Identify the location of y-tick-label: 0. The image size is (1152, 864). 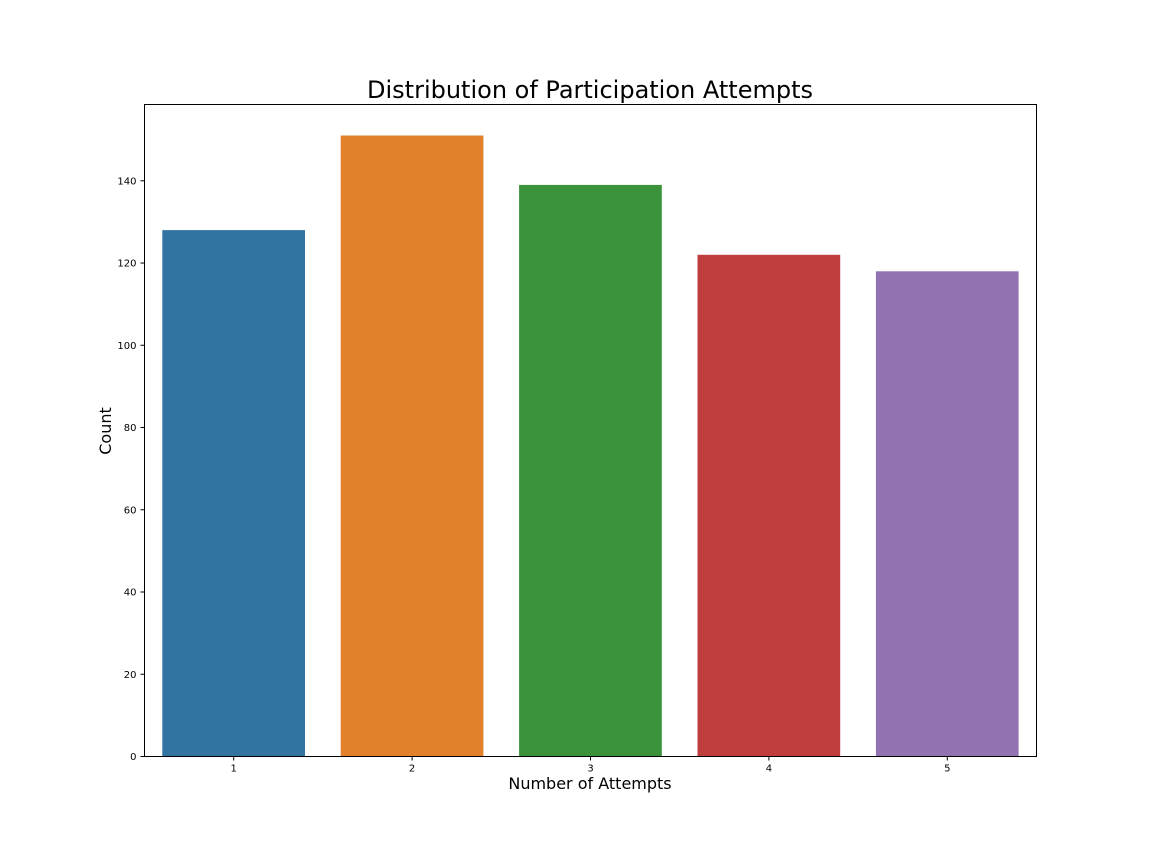
(133, 757).